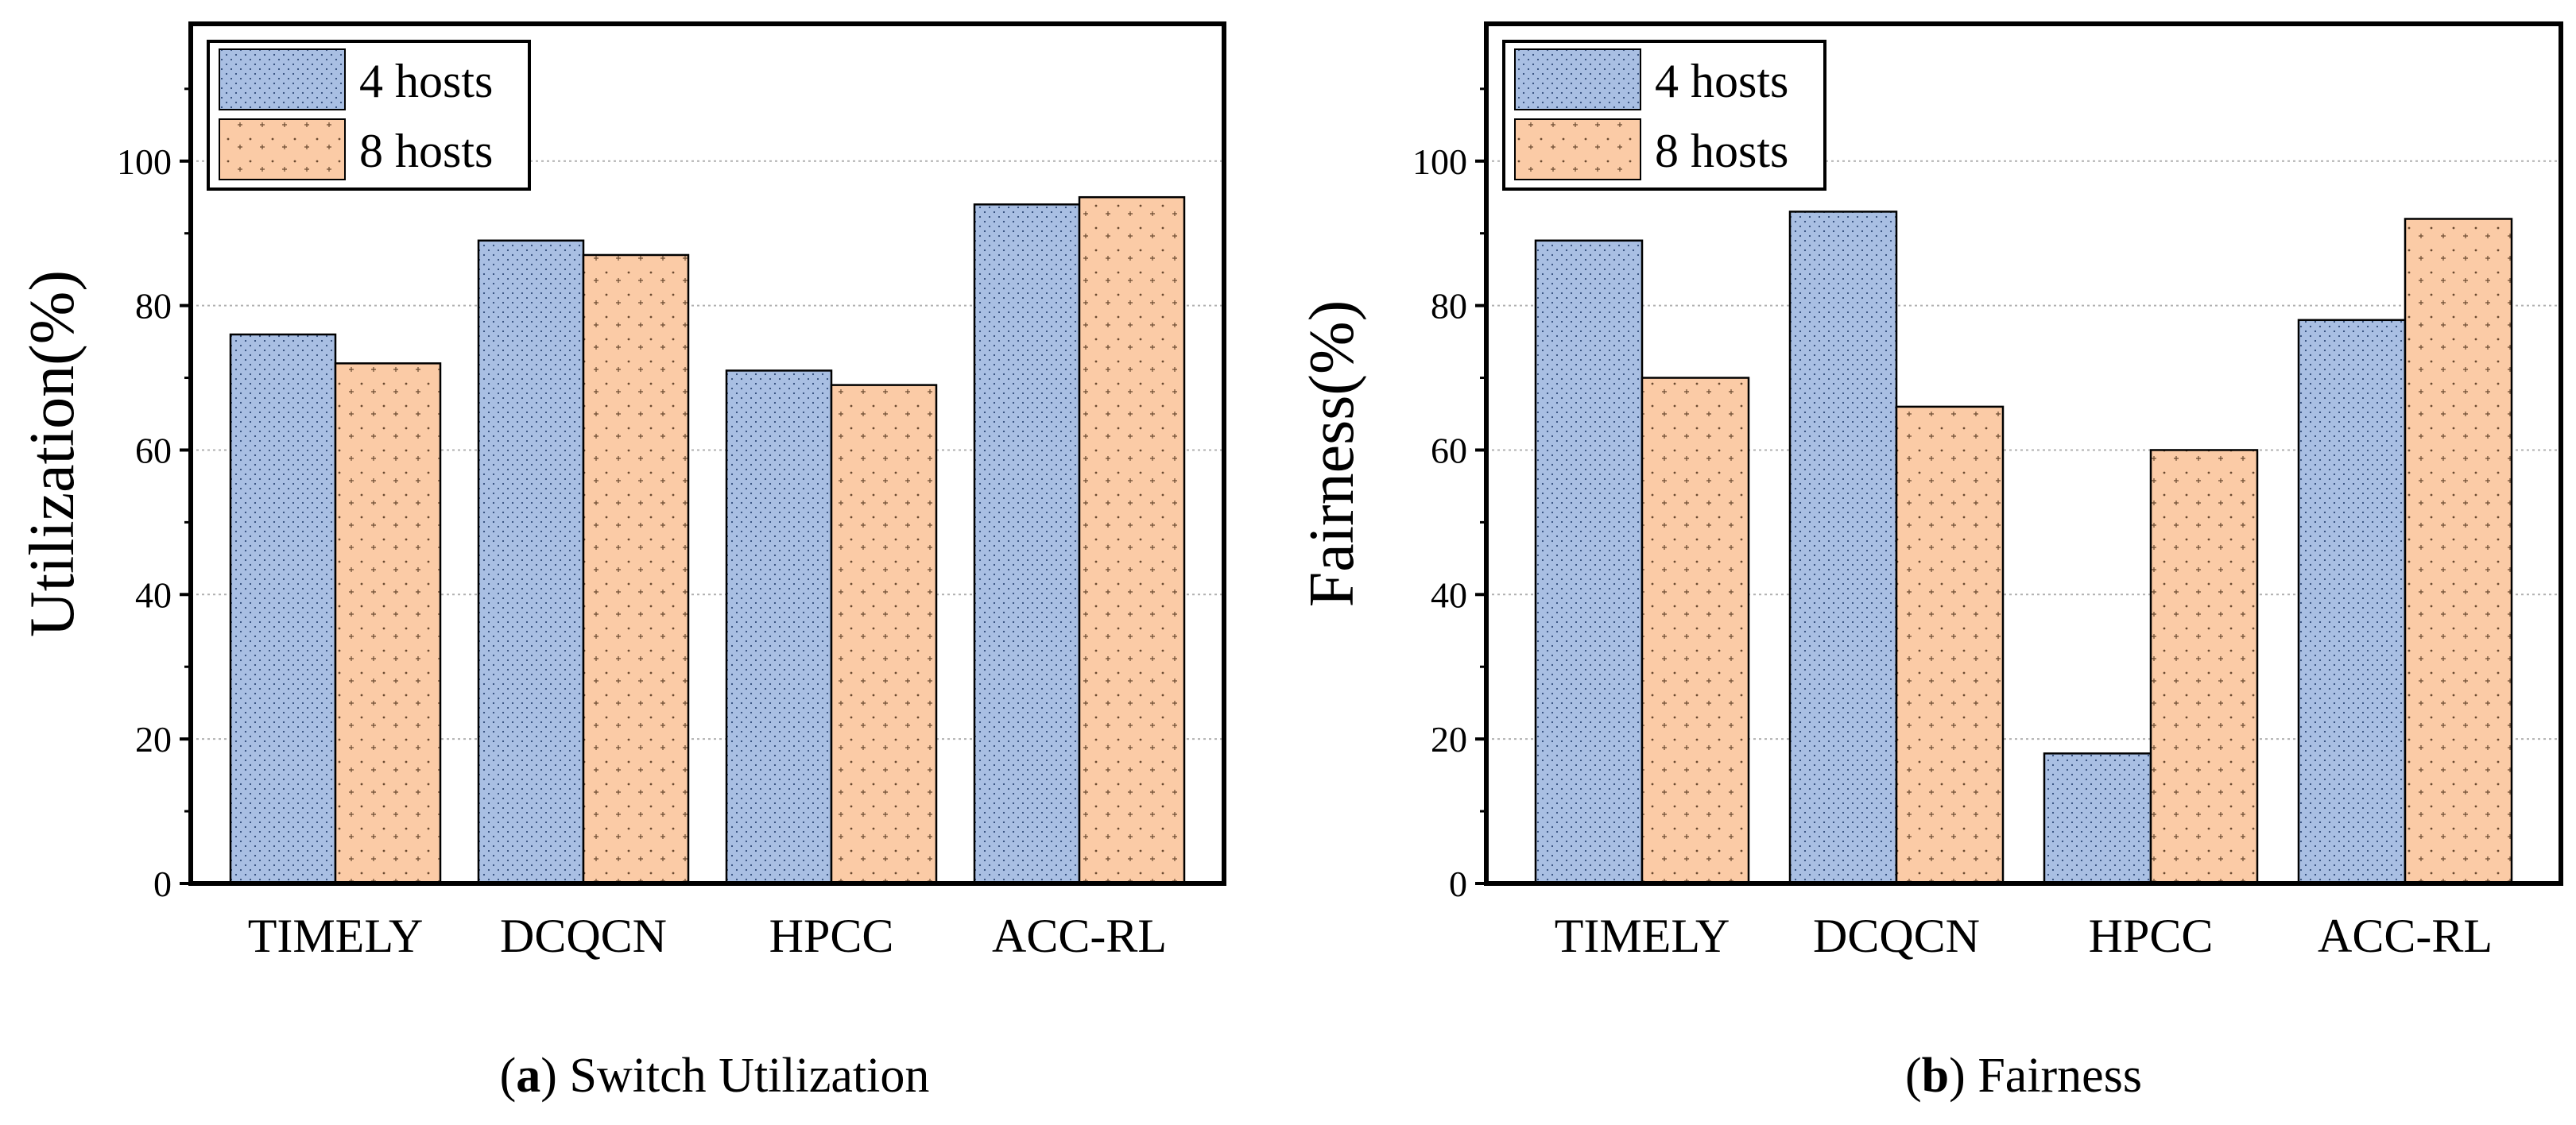  Describe the element at coordinates (426, 151) in the screenshot. I see `legend-label-8-hosts-a: 8 hosts` at that location.